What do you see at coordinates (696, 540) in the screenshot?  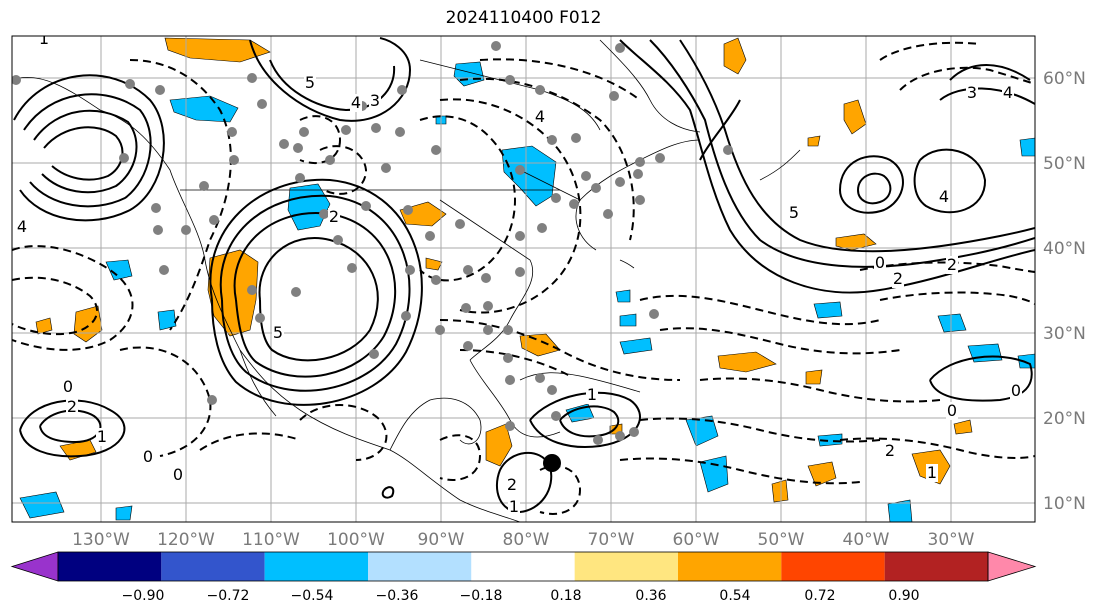 I see `lon-label: 60°W` at bounding box center [696, 540].